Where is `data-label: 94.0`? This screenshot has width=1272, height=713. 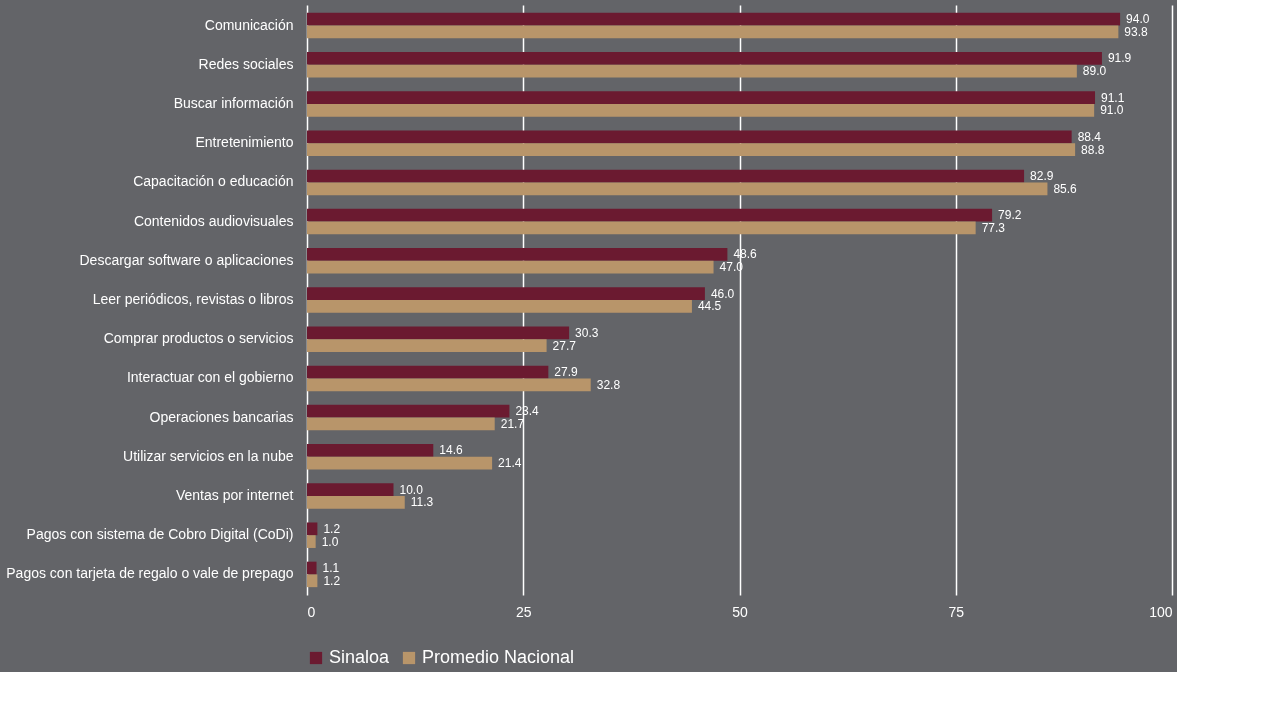 data-label: 94.0 is located at coordinates (1138, 19).